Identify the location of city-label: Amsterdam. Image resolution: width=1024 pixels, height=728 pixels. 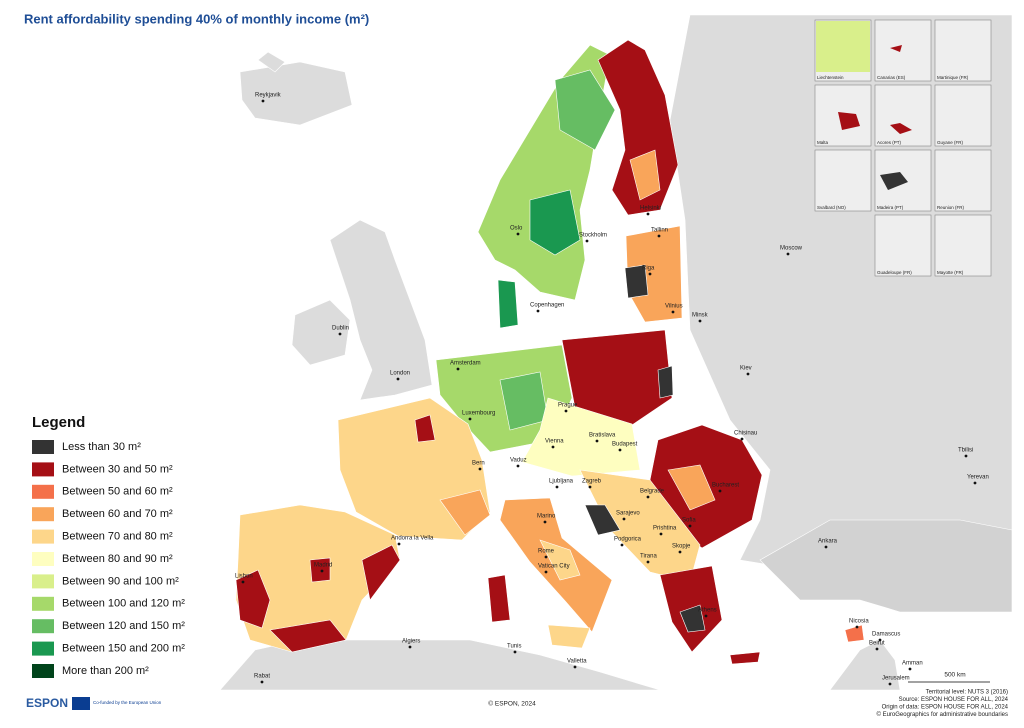
(465, 364).